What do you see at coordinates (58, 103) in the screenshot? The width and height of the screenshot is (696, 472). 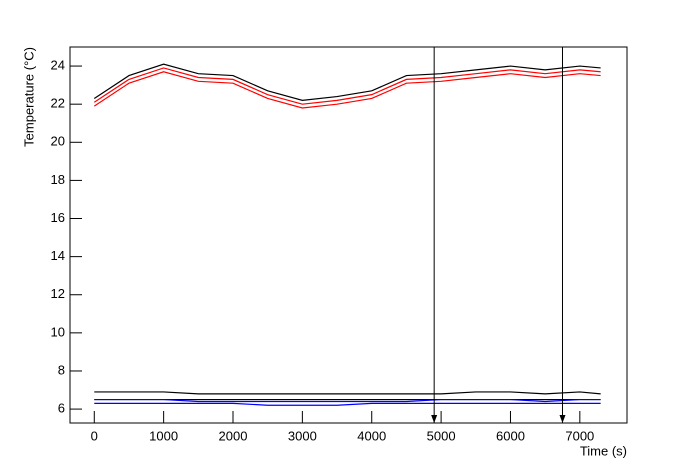 I see `y-tick-label: 22` at bounding box center [58, 103].